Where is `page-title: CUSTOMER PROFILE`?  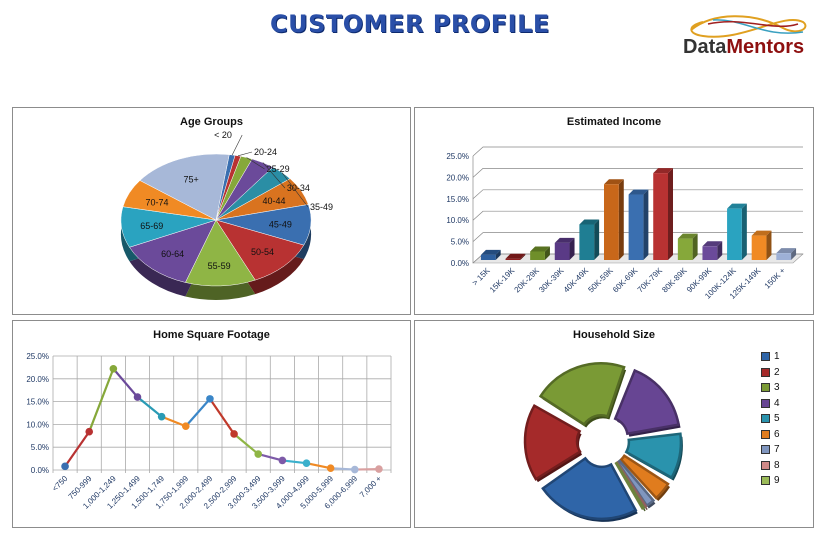
page-title: CUSTOMER PROFILE is located at coordinates (410, 24).